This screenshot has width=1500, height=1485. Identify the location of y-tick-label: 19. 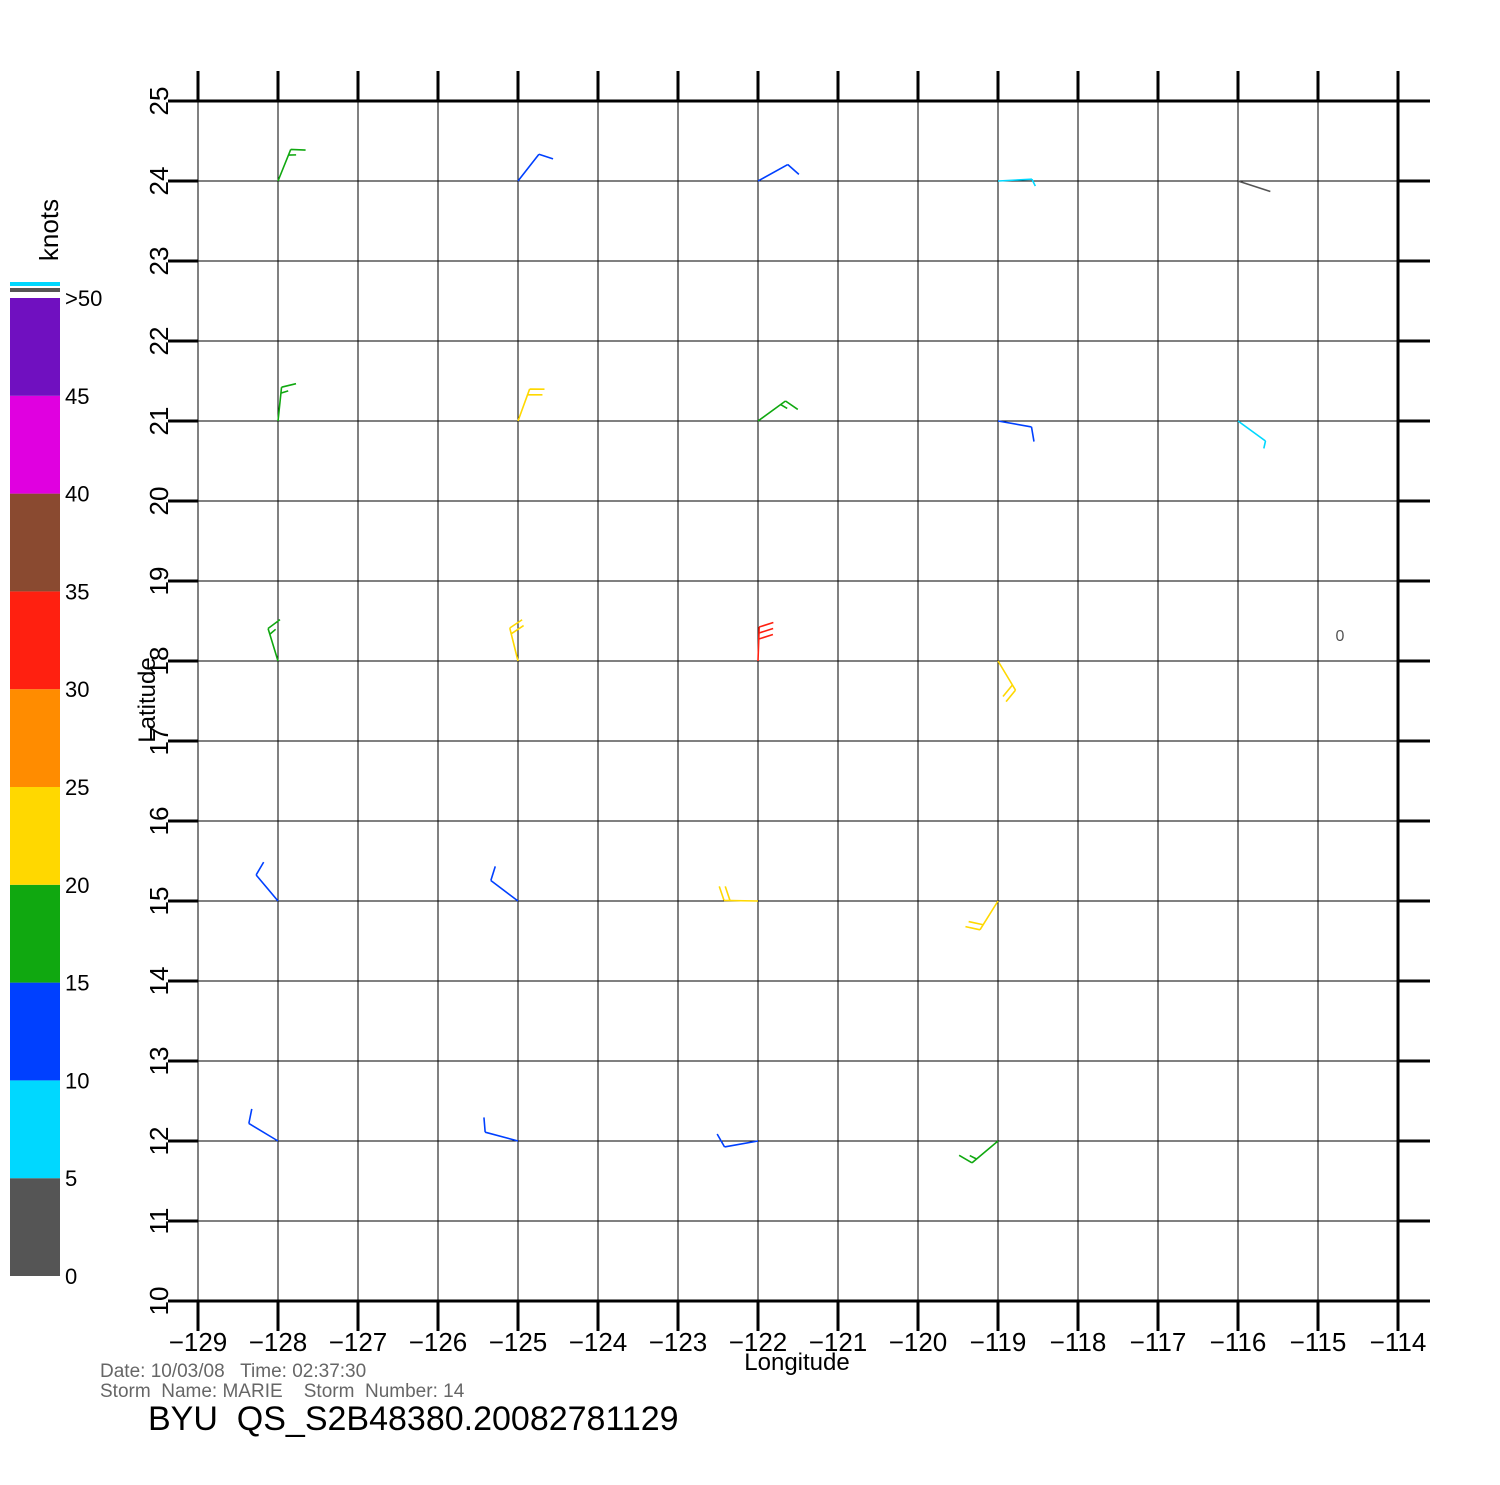
(159, 581).